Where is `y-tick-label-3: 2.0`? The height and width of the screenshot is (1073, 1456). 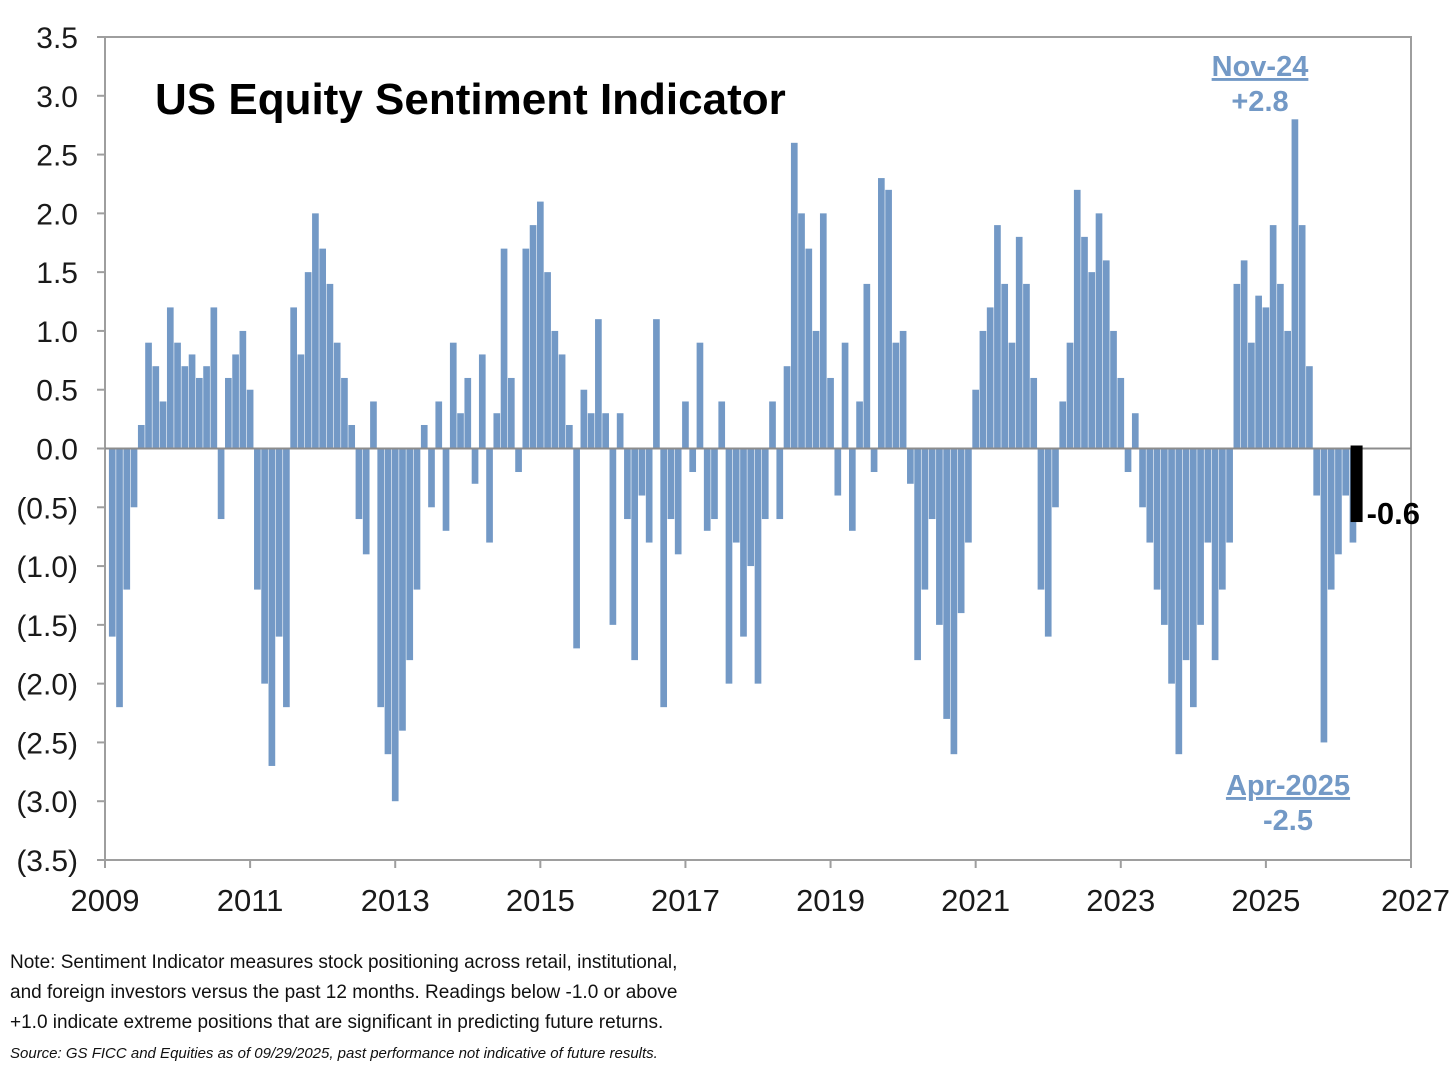
y-tick-label-3: 2.0 is located at coordinates (57, 214).